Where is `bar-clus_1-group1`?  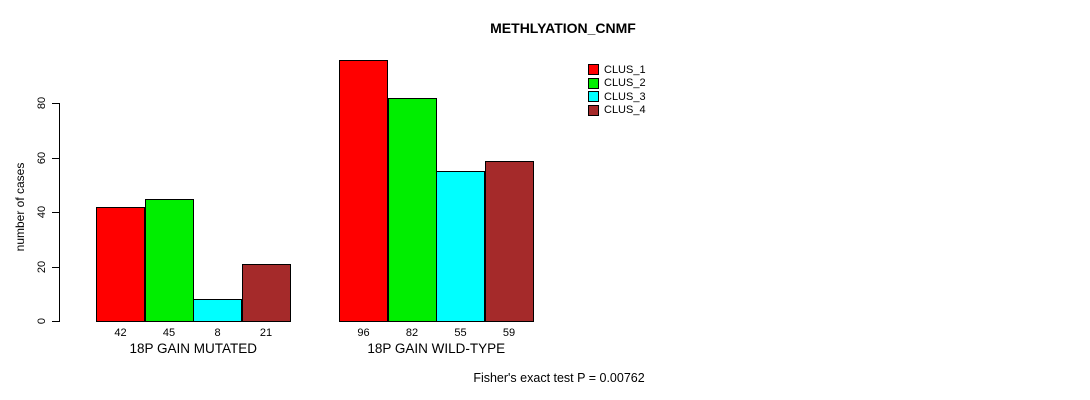 bar-clus_1-group1 is located at coordinates (120, 264).